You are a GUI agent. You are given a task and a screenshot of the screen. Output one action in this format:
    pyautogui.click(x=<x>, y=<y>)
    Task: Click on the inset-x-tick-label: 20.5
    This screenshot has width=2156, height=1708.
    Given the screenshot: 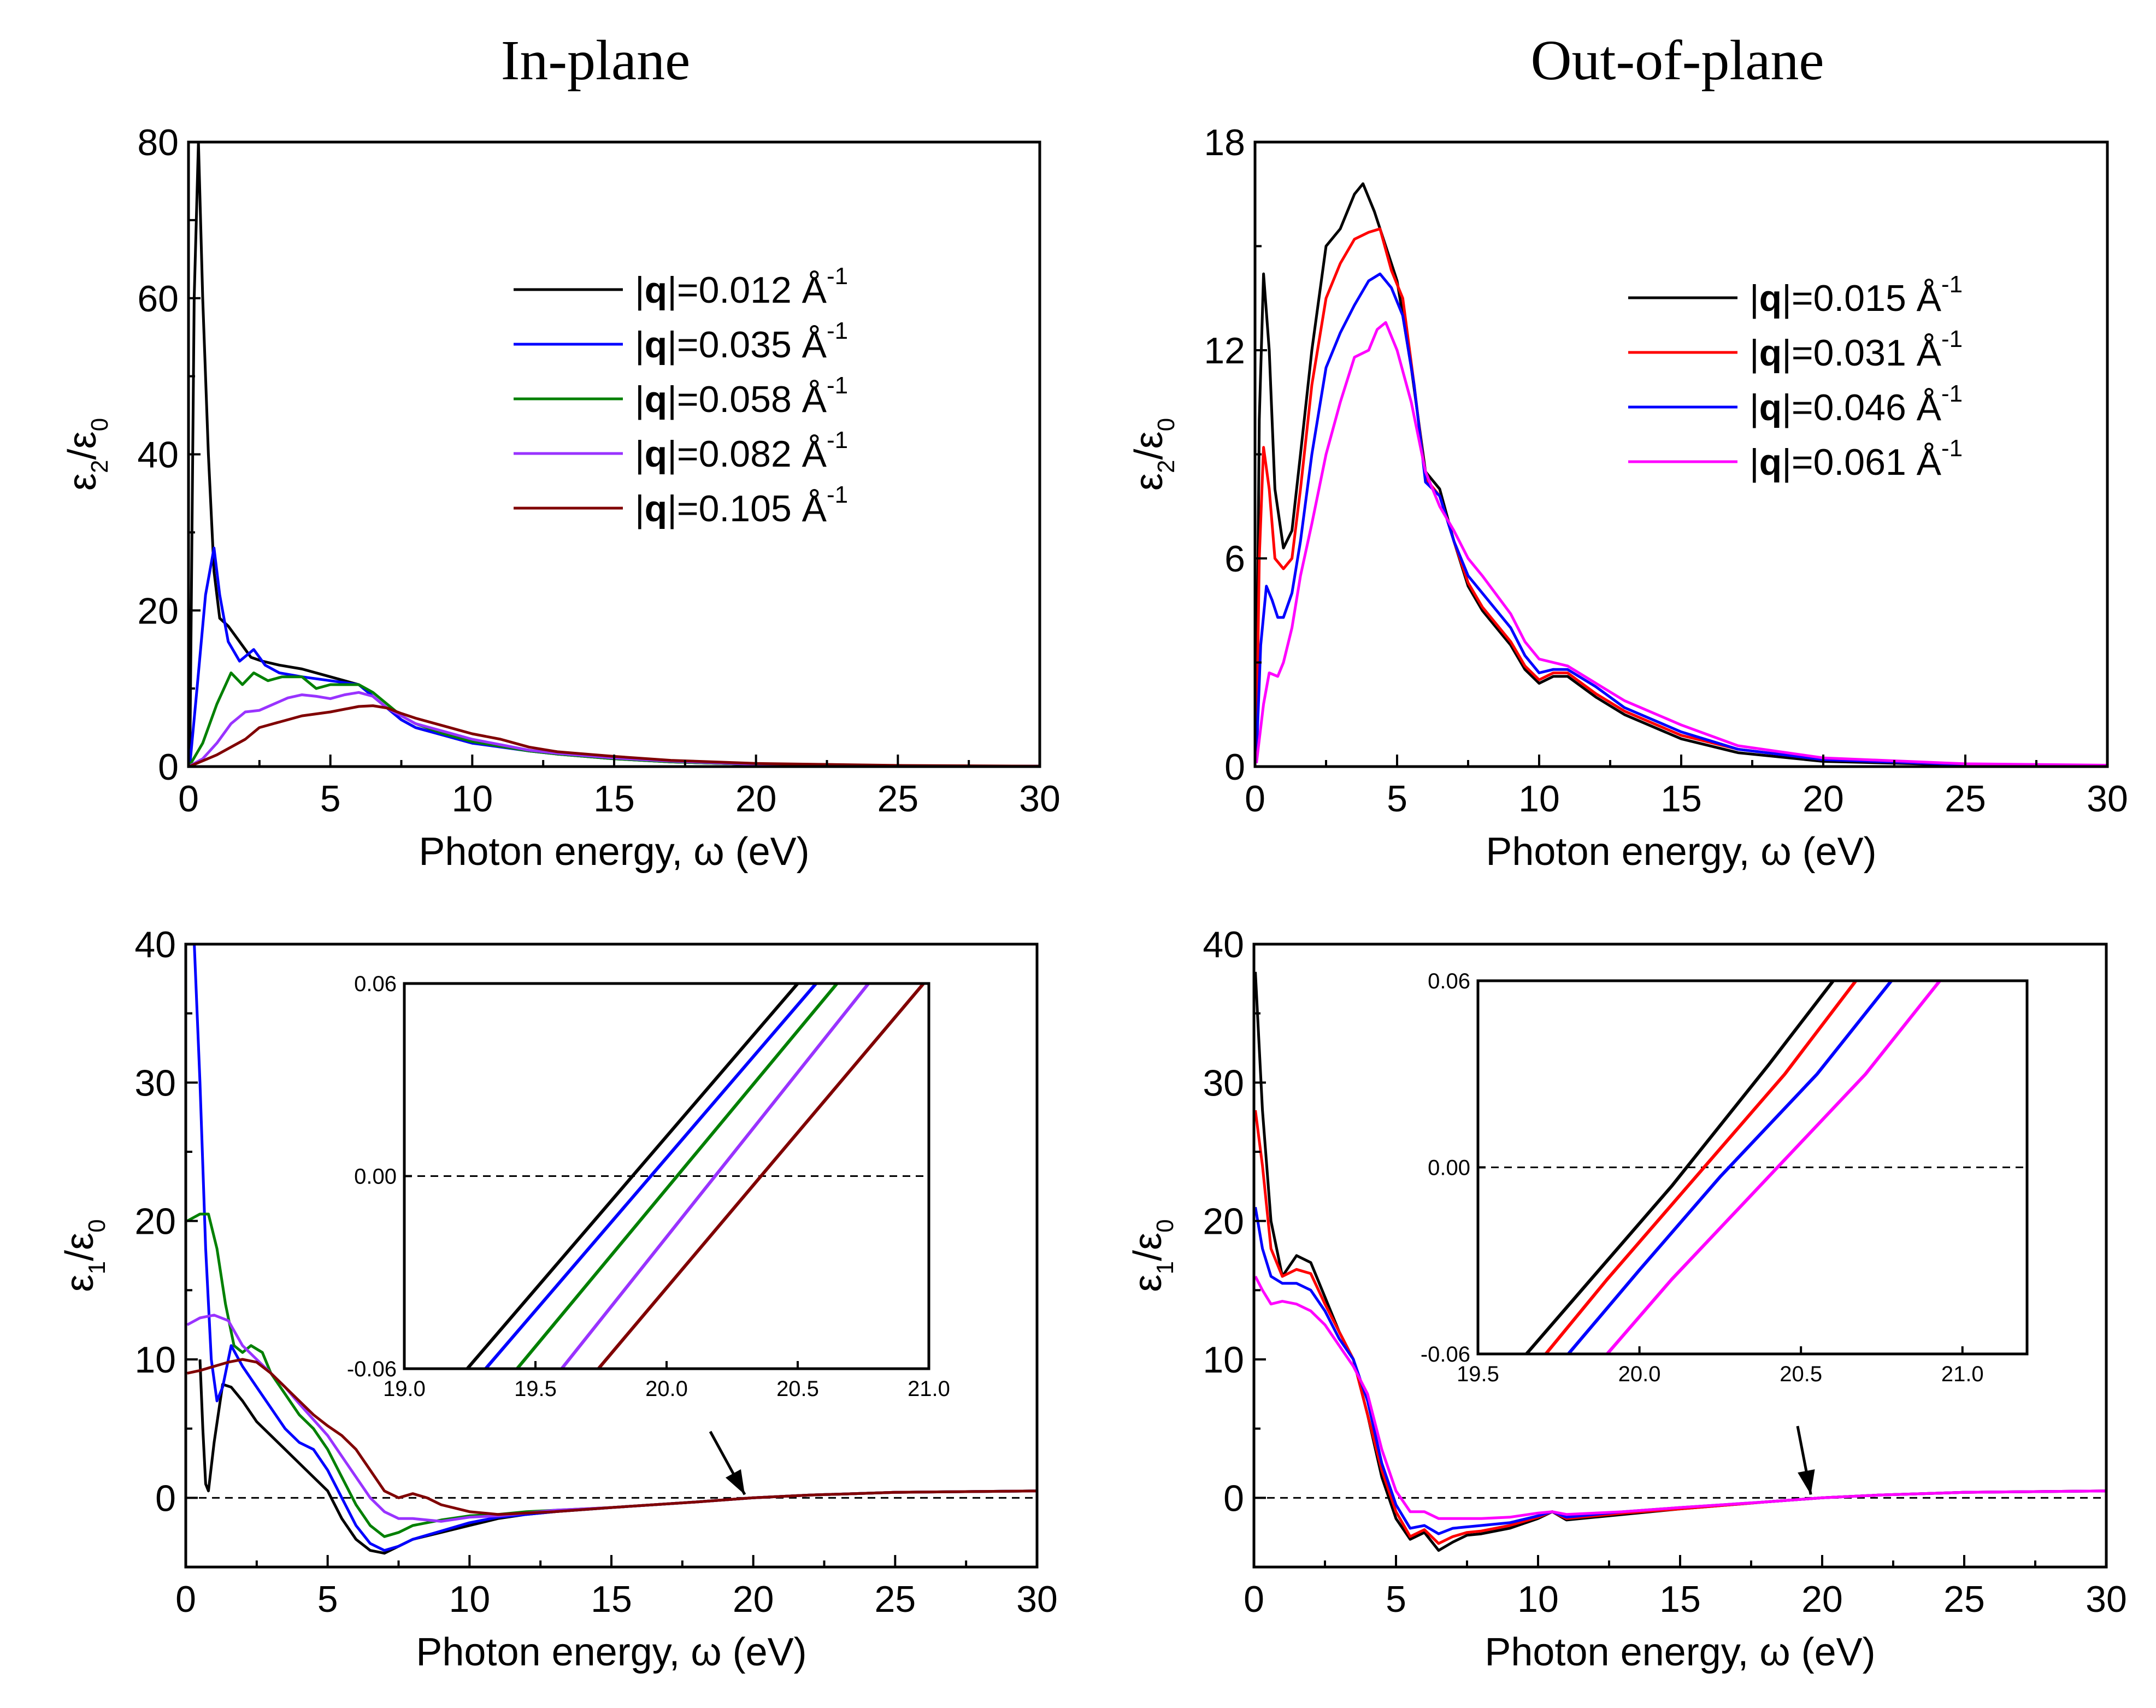 What is the action you would take?
    pyautogui.click(x=1801, y=1374)
    